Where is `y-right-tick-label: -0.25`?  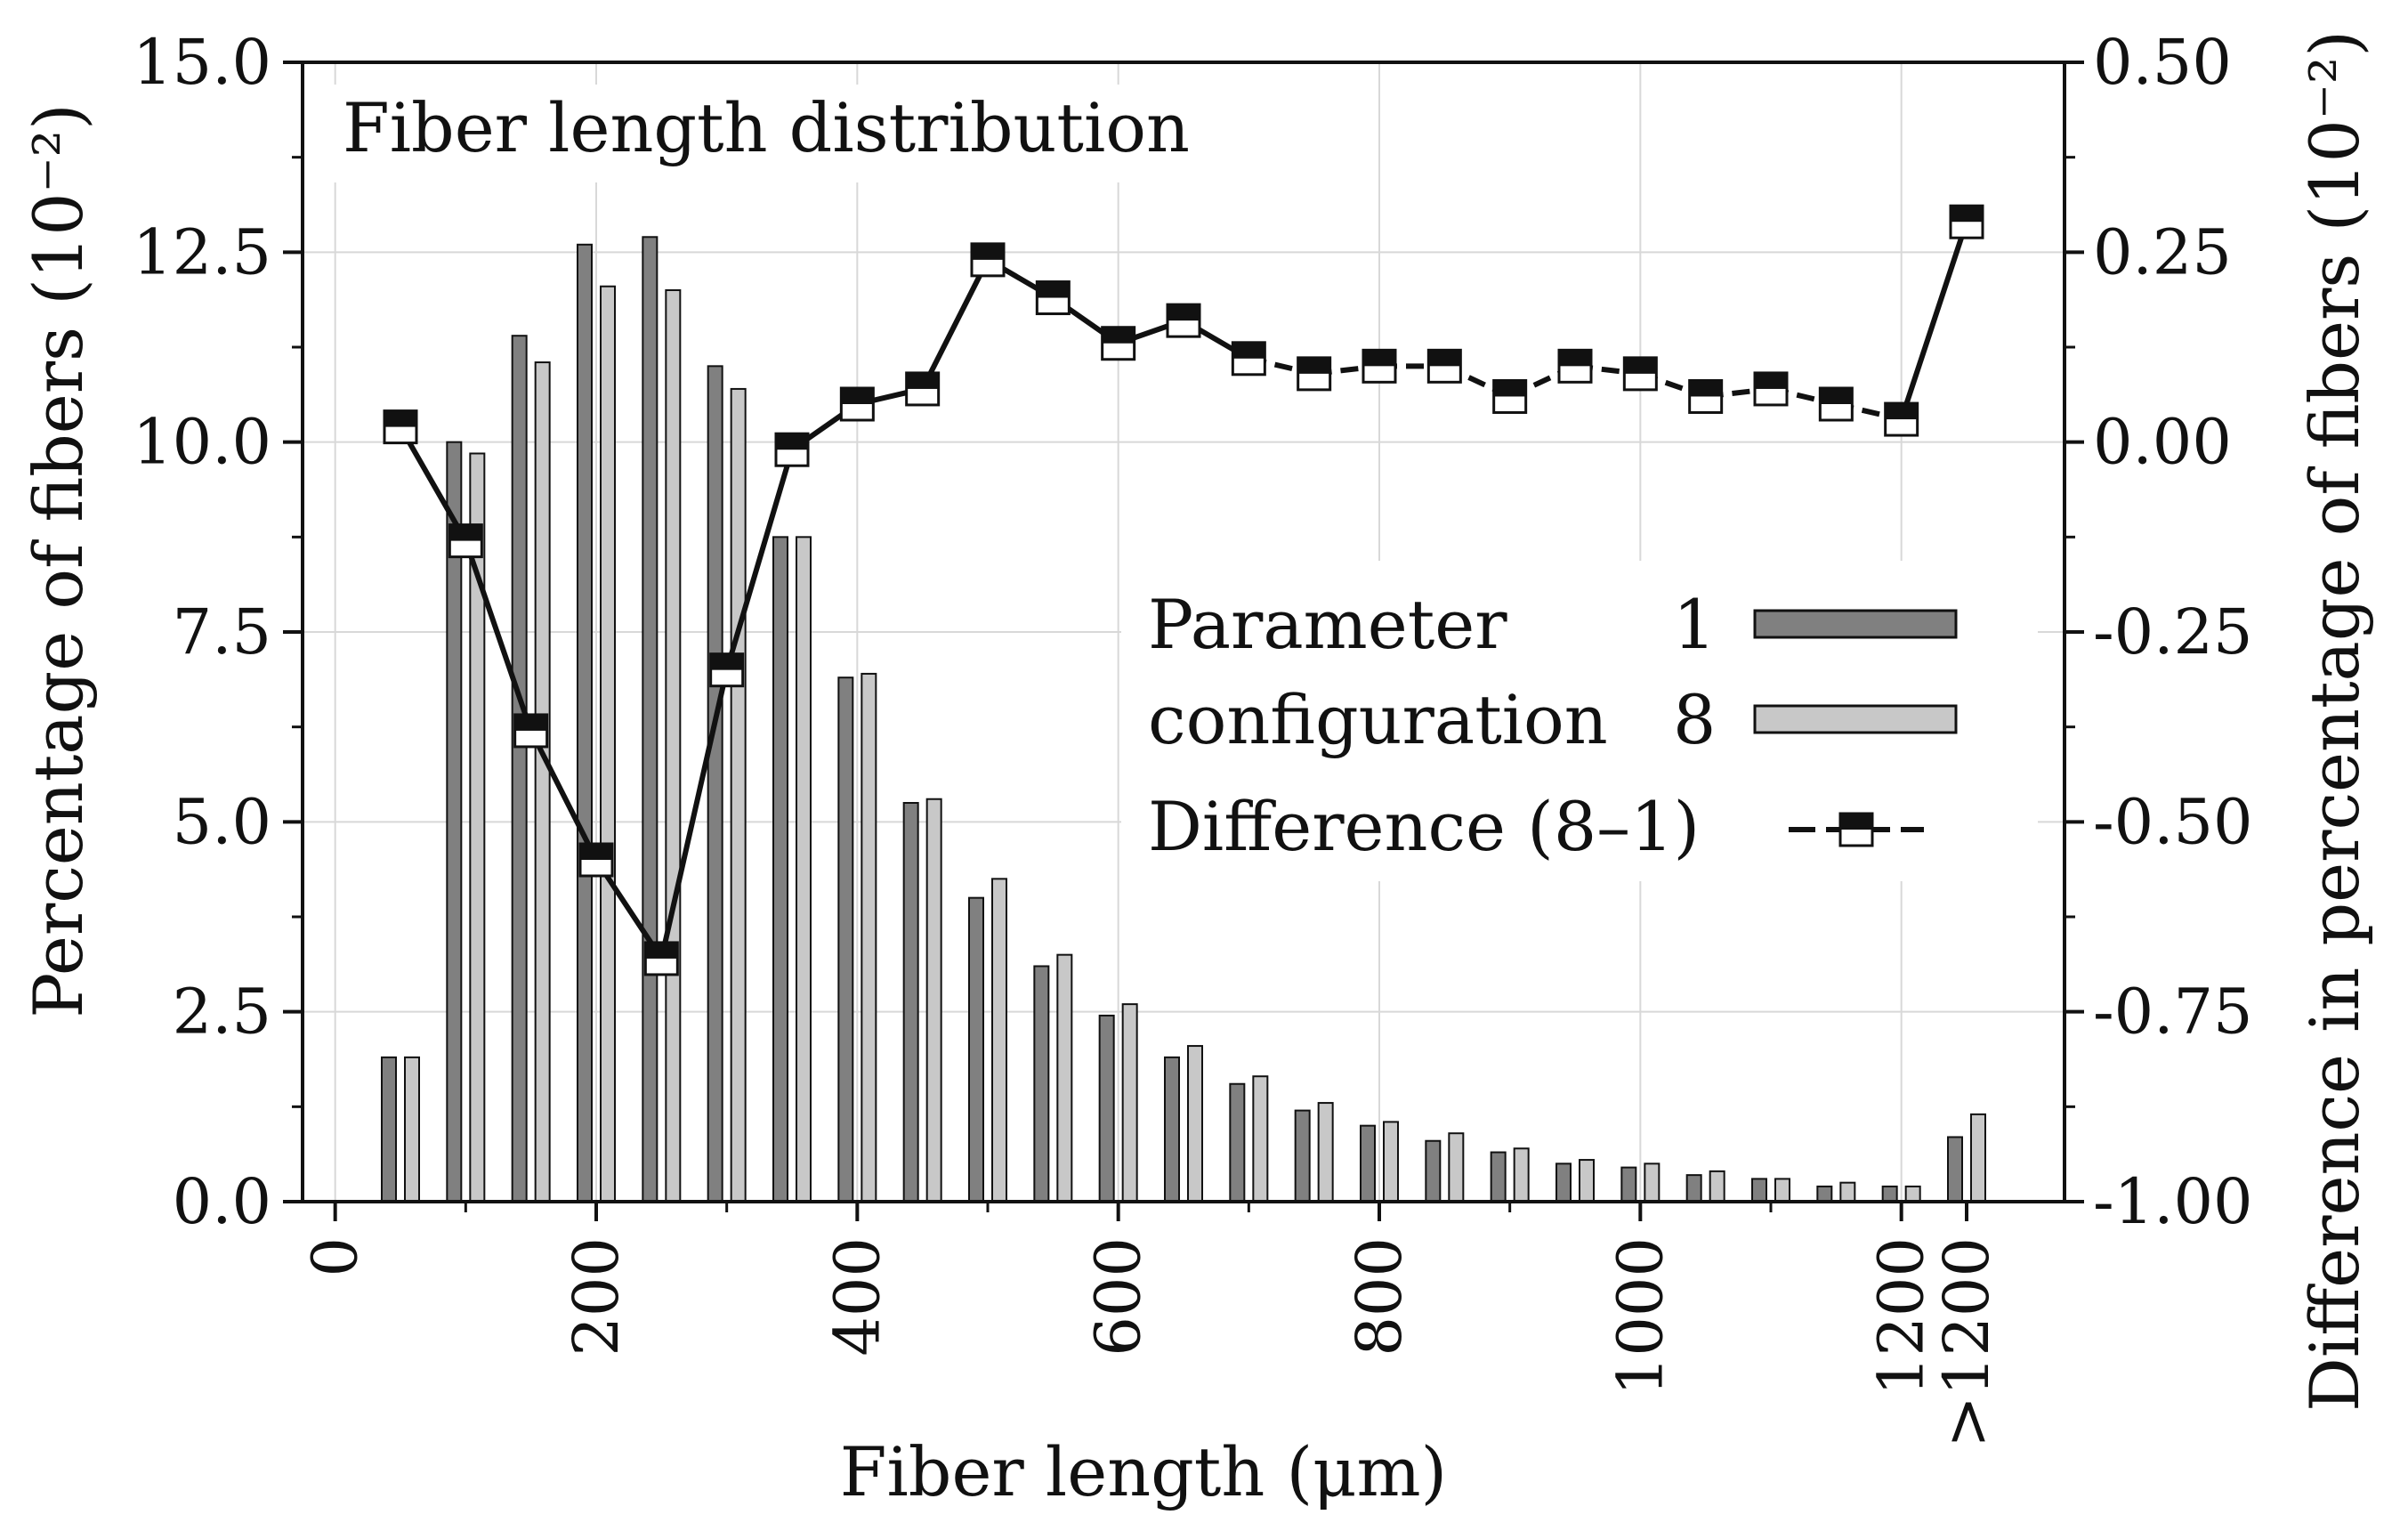
y-right-tick-label: -0.25 is located at coordinates (2173, 631).